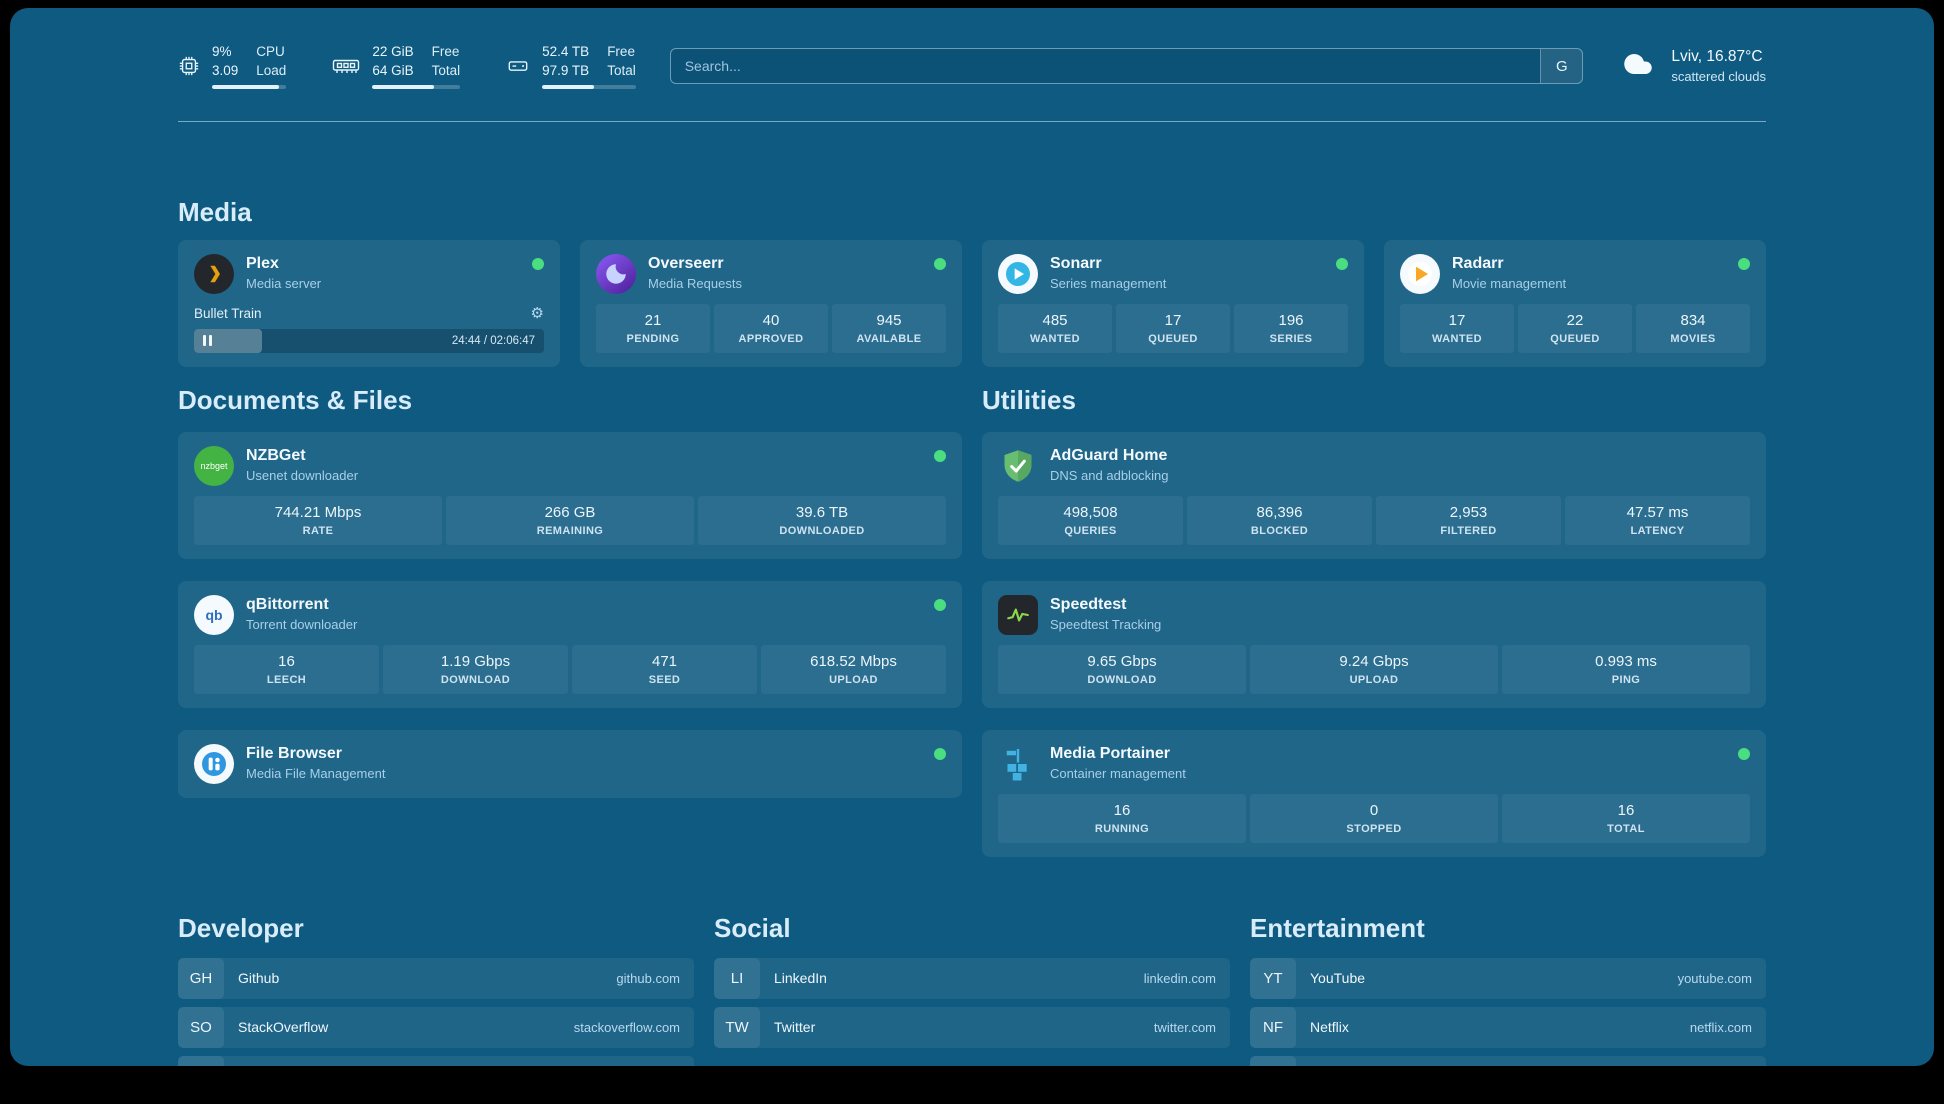  I want to click on bookmark-url: youtube.com, so click(1714, 978).